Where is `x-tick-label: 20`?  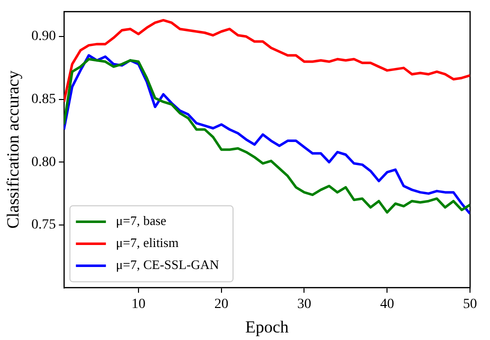
x-tick-label: 20 is located at coordinates (221, 304).